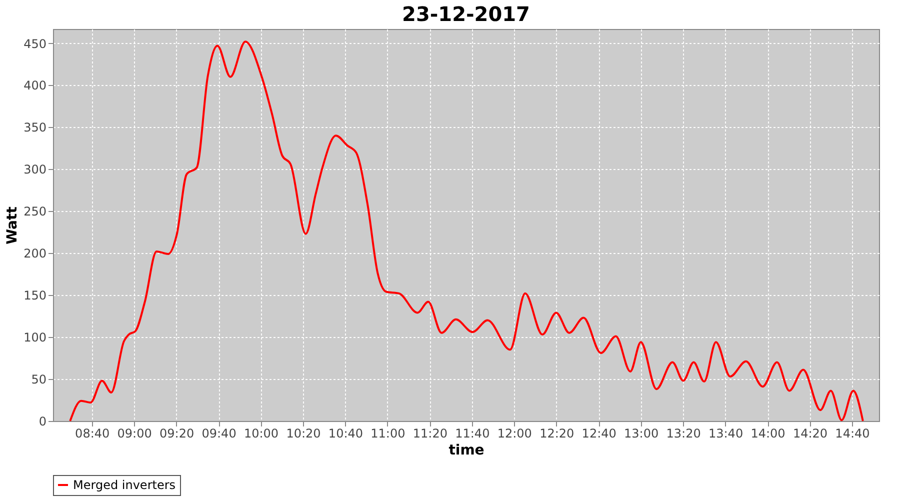  Describe the element at coordinates (303, 433) in the screenshot. I see `x-tick-label: 10:20` at that location.